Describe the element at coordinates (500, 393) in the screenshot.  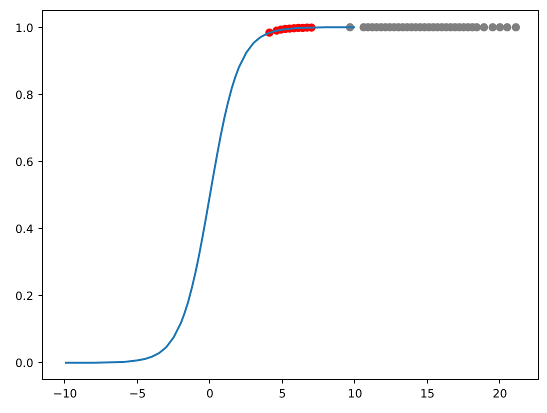
I see `x-tick-label: 20` at that location.